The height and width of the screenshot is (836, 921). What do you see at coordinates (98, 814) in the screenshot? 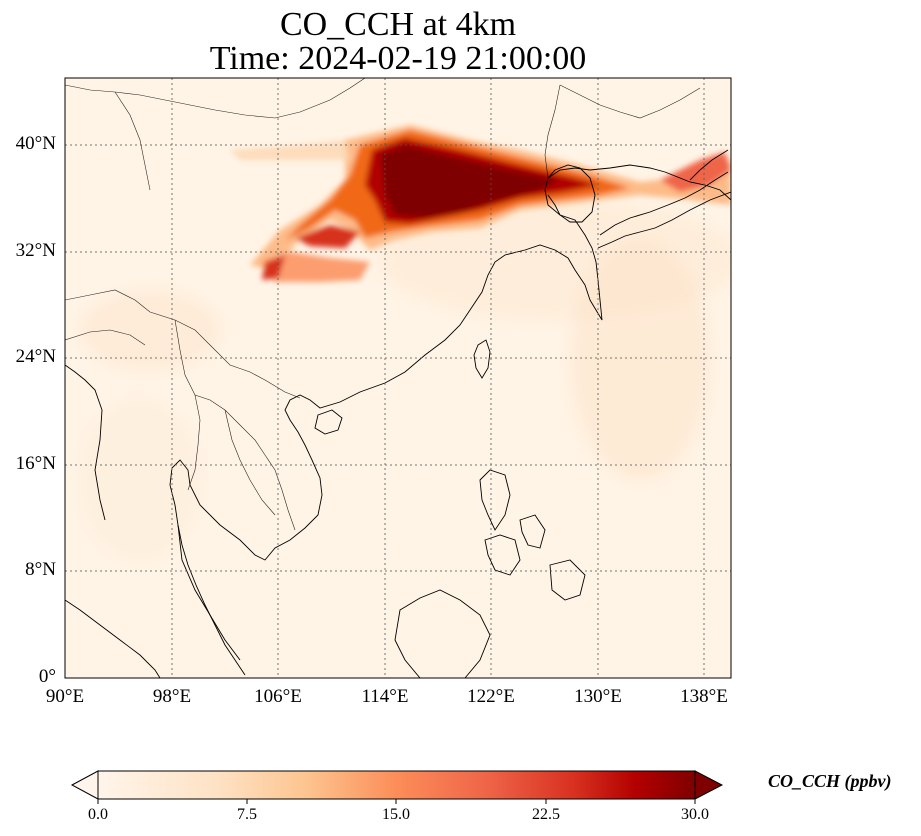
I see `colorbar-tick-0: 0.0` at bounding box center [98, 814].